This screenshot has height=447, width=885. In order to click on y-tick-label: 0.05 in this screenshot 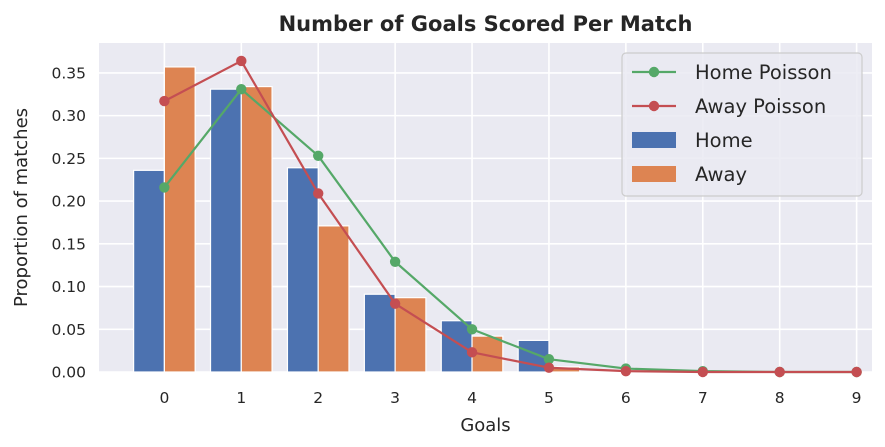, I will do `click(68, 330)`.